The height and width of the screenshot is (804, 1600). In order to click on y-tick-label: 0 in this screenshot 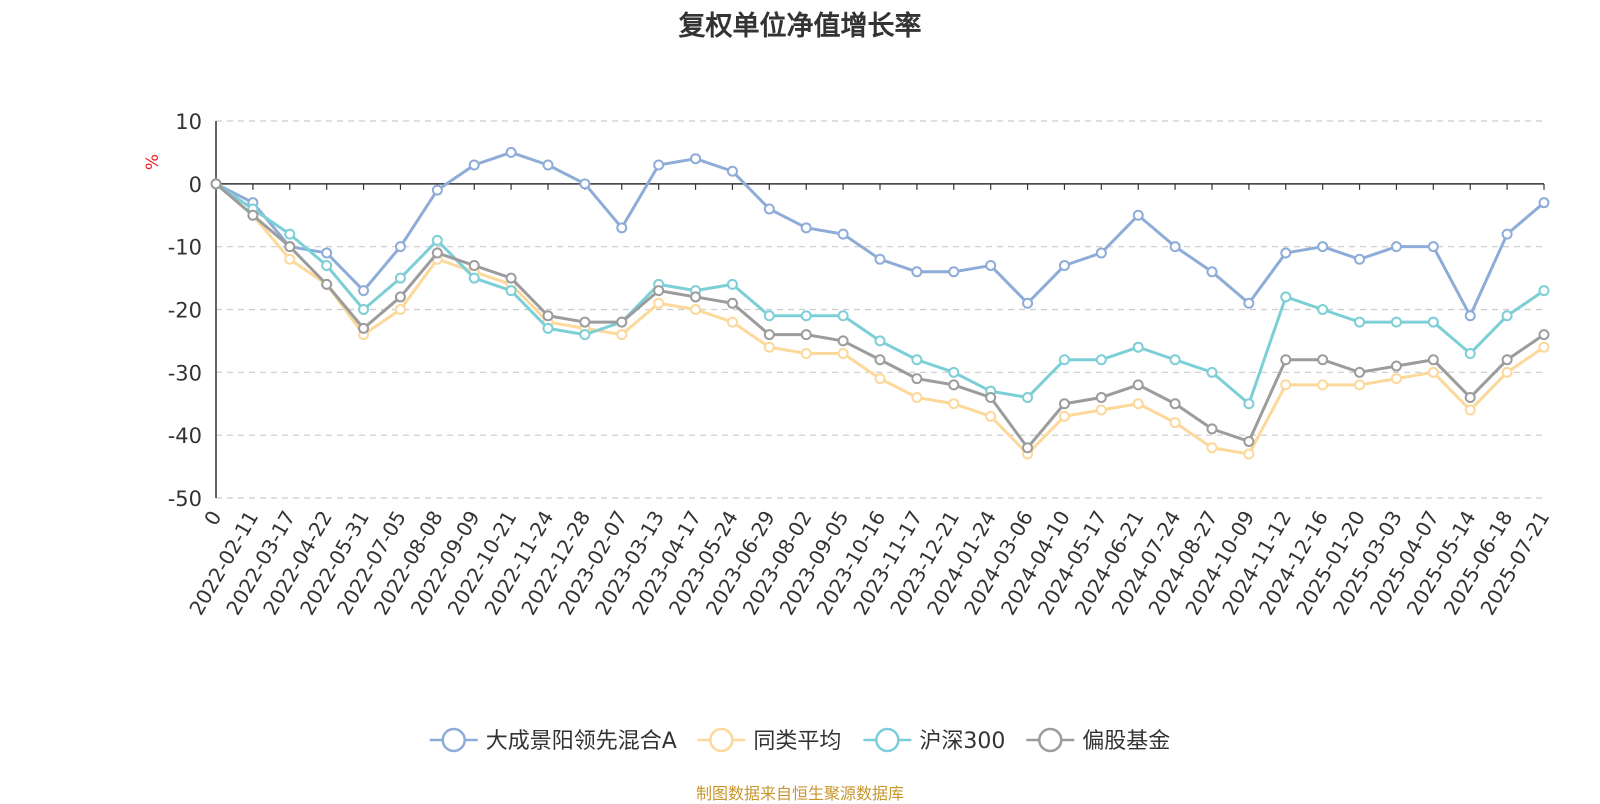, I will do `click(195, 185)`.